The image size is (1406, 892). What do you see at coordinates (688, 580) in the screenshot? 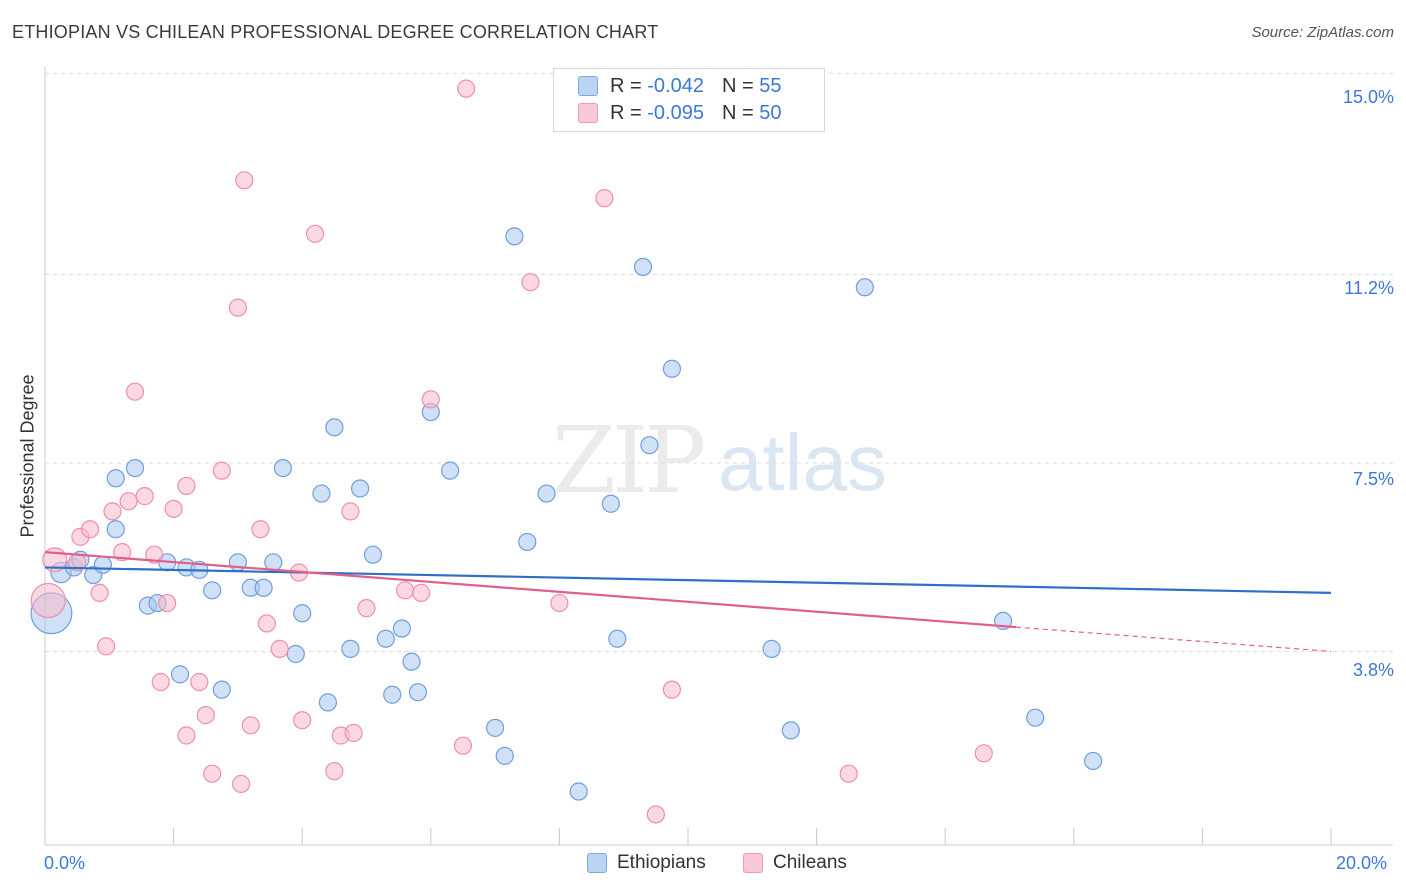
I see `ethiopians-trend-line` at bounding box center [688, 580].